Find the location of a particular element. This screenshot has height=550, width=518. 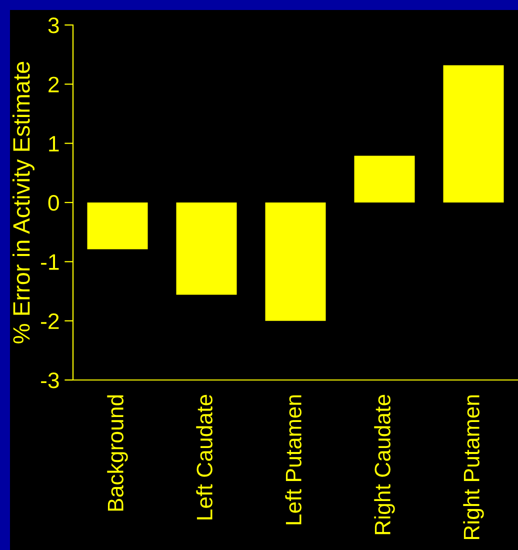

x-tick-label: Background is located at coordinates (117, 453).